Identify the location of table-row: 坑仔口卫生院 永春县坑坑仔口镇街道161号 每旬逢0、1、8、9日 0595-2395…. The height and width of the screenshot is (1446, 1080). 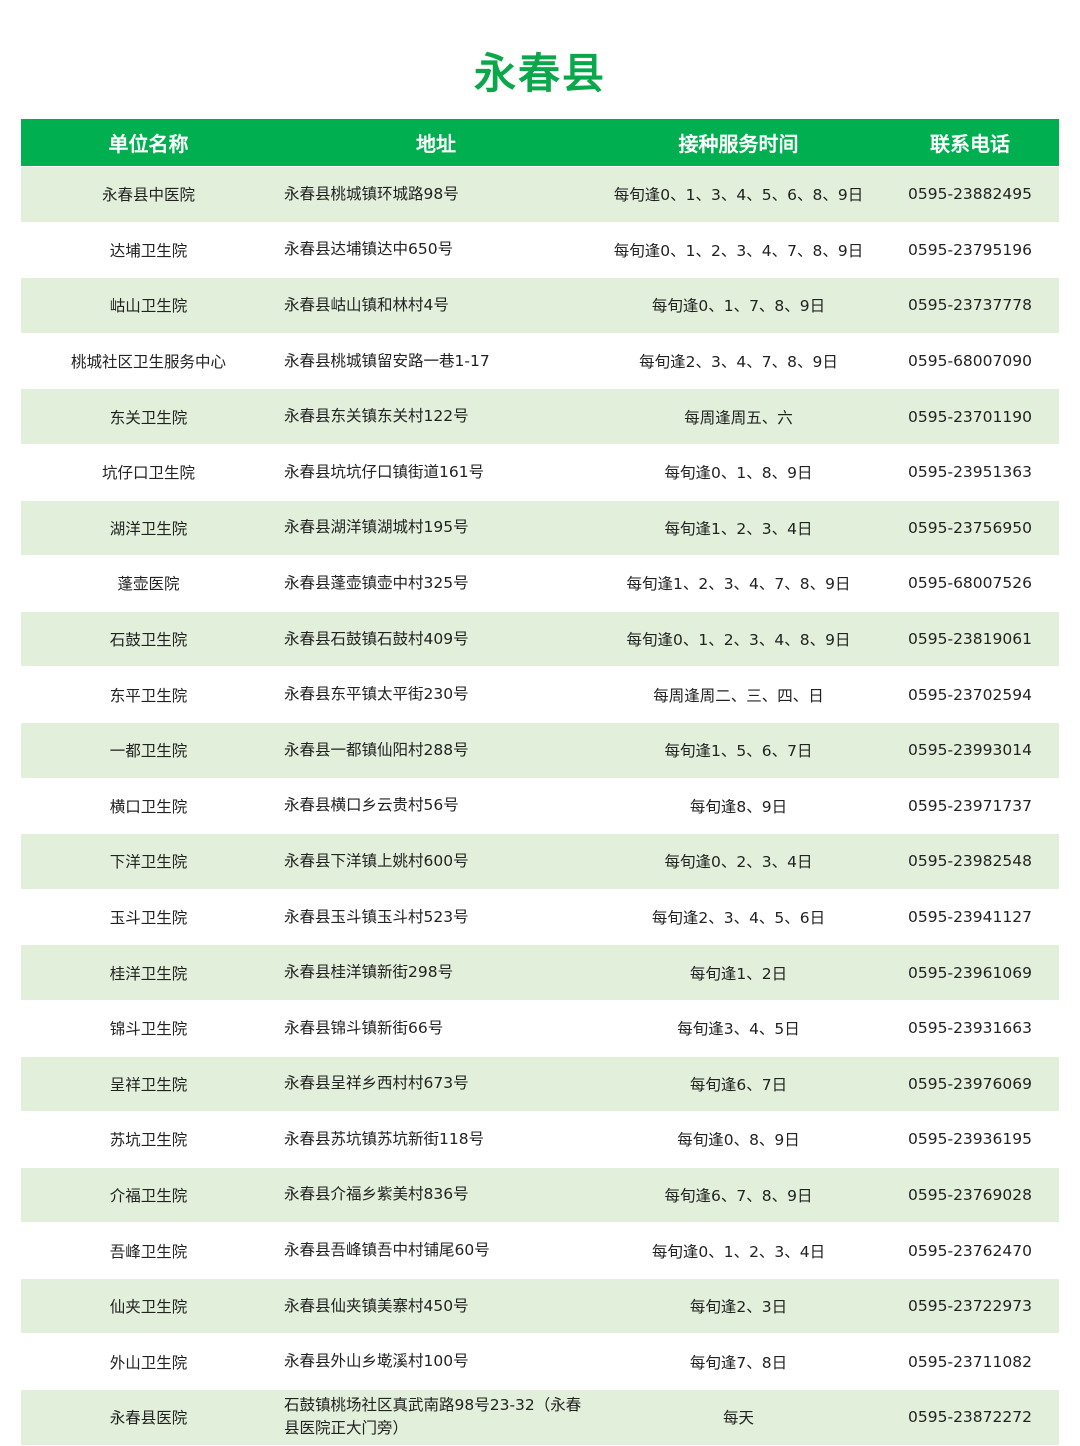
(540, 472).